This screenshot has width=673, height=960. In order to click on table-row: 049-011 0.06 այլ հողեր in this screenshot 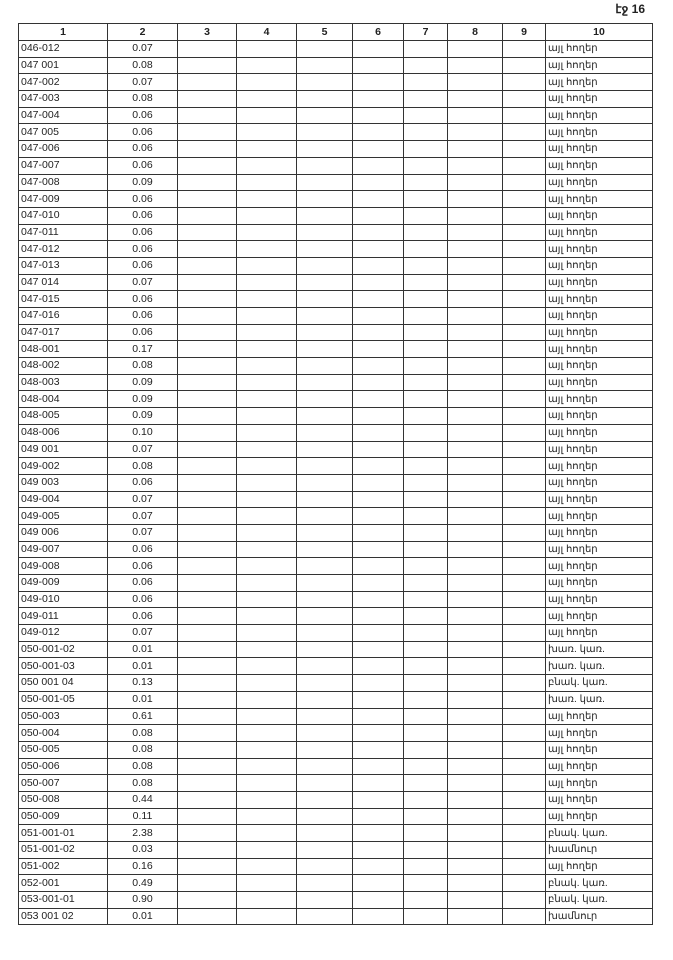, I will do `click(335, 616)`.